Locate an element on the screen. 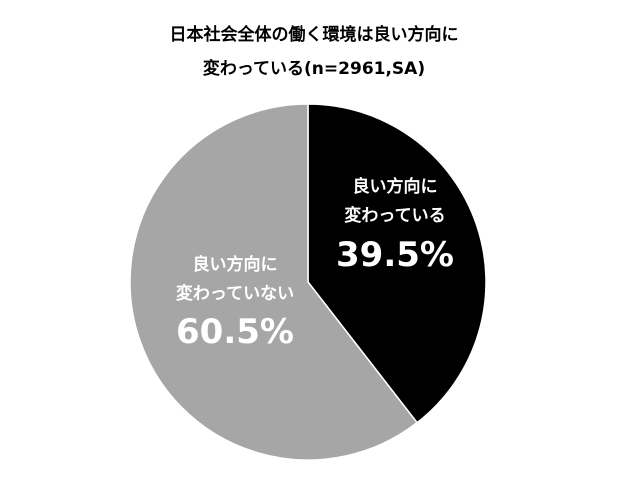 The image size is (628, 481). slice-2-label-line-2: 変わっていない is located at coordinates (235, 293).